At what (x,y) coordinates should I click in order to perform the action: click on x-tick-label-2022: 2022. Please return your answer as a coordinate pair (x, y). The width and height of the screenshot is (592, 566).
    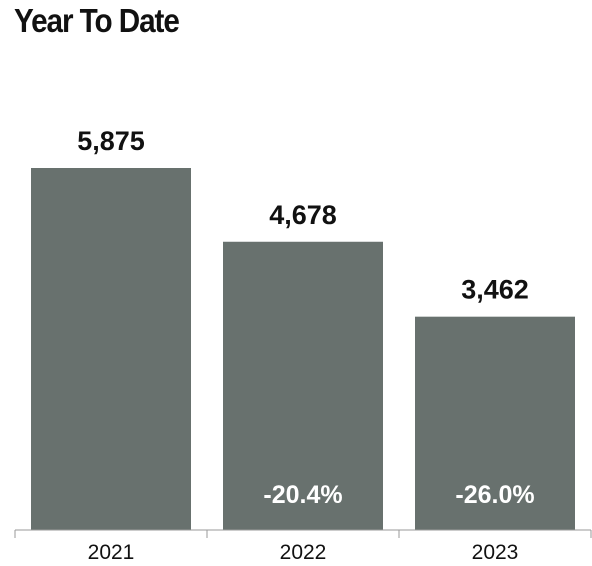
    Looking at the image, I should click on (303, 552).